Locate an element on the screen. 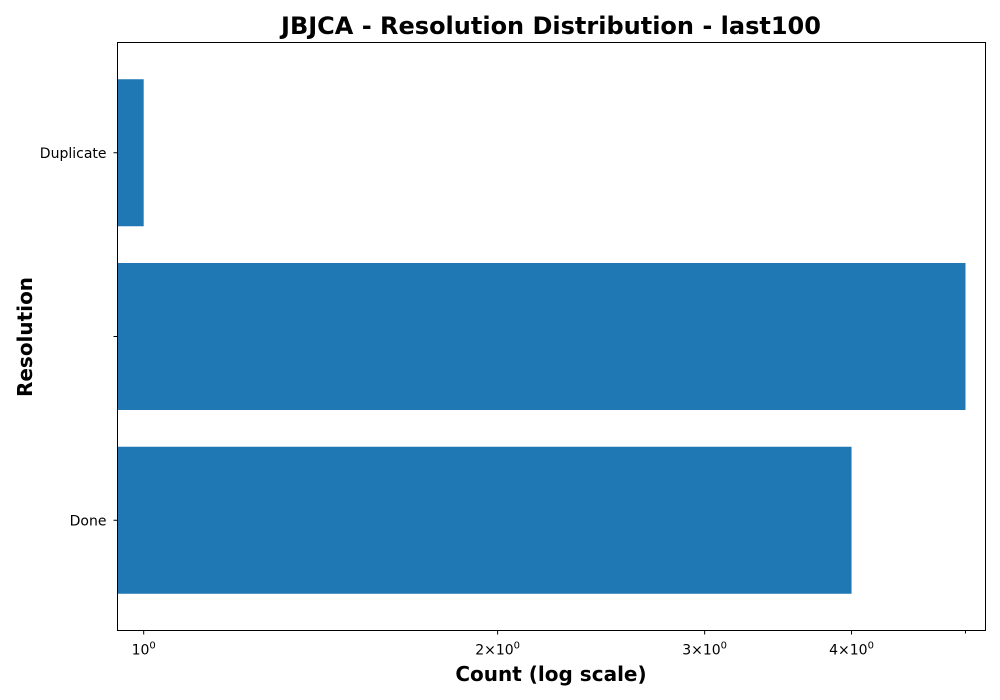  x-tick-label: 100 is located at coordinates (144, 650).